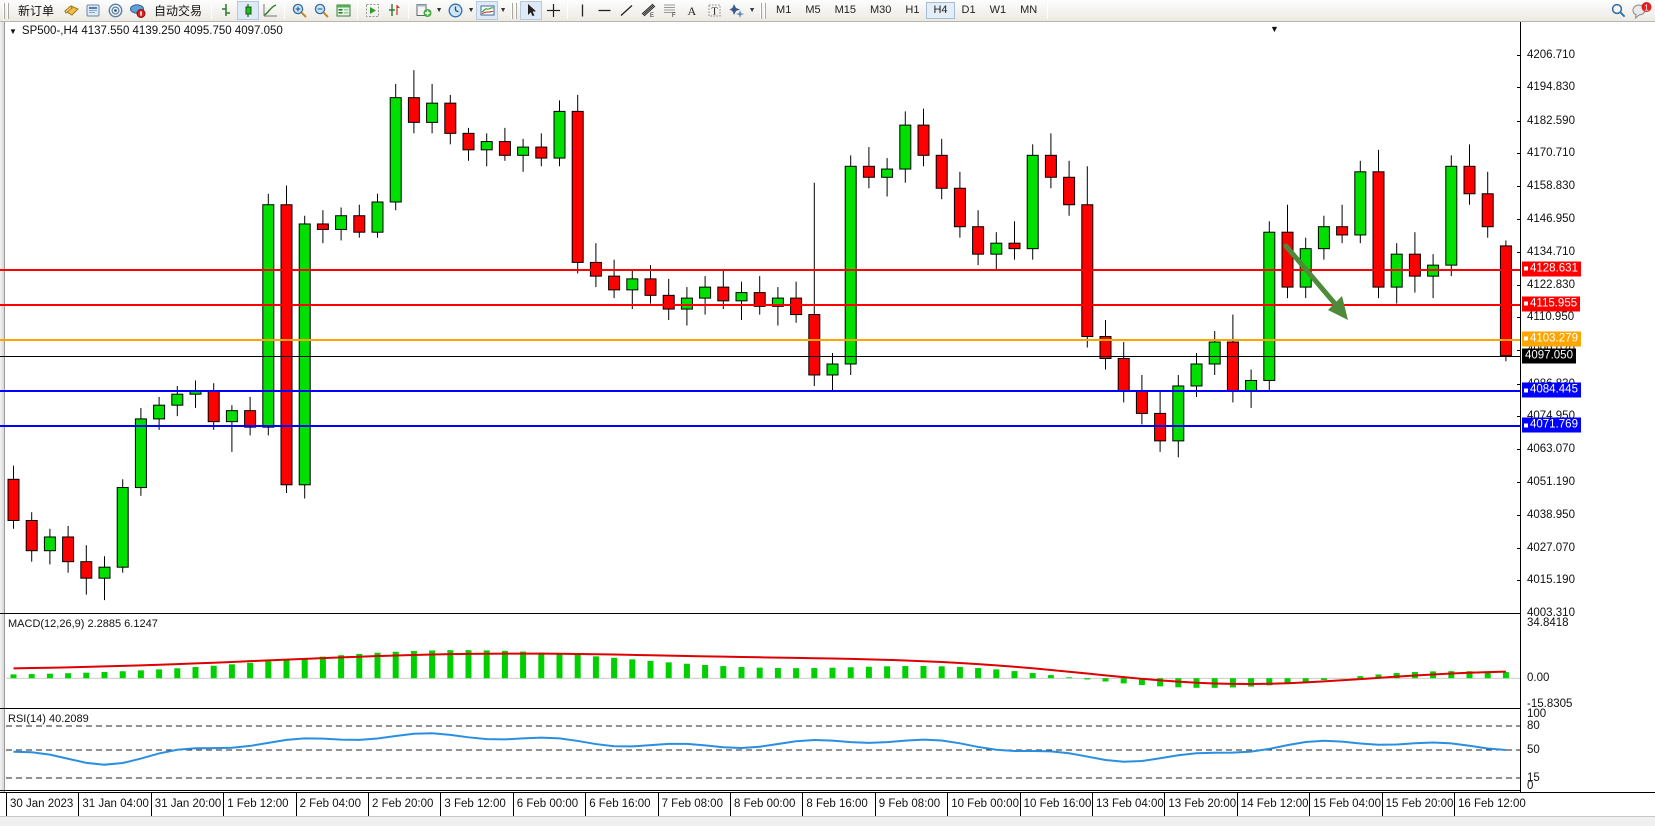 This screenshot has width=1655, height=826. Describe the element at coordinates (1551, 613) in the screenshot. I see `price-tick-label: 4003.310` at that location.